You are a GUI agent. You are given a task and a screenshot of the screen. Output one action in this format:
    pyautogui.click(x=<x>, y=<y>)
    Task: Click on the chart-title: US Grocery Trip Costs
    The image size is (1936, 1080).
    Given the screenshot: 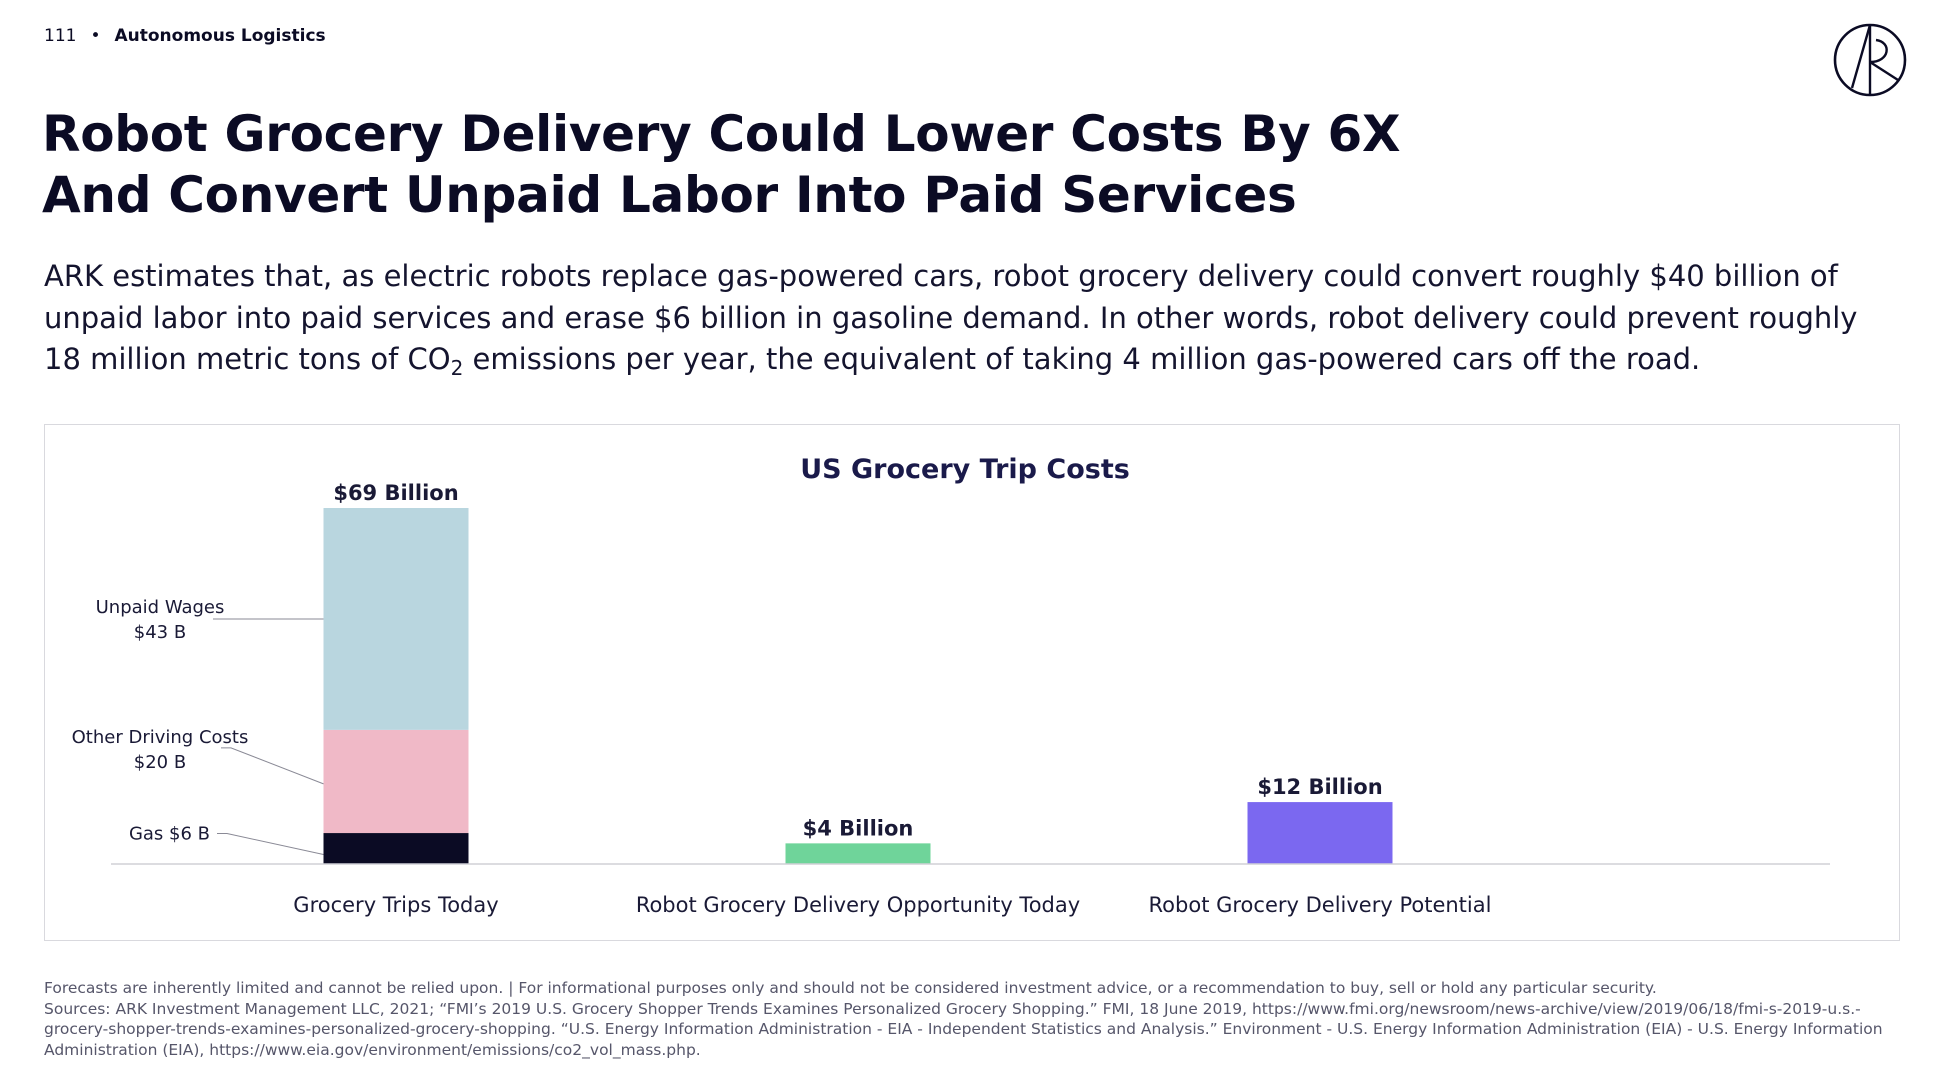 What is the action you would take?
    pyautogui.click(x=965, y=469)
    